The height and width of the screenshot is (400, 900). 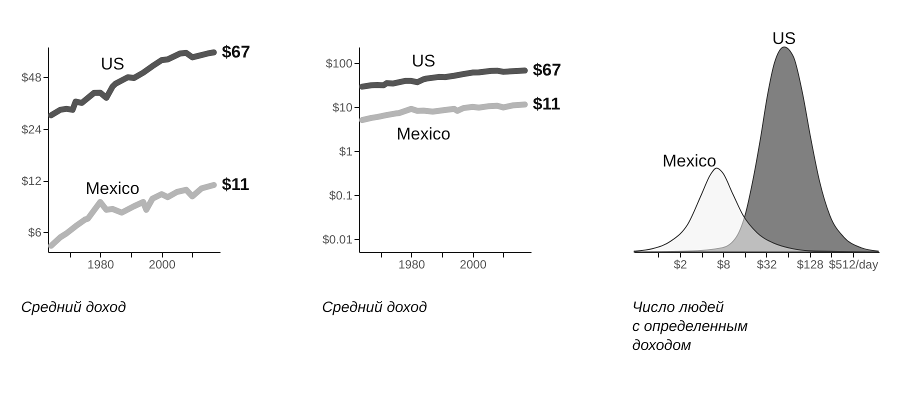 What do you see at coordinates (853, 265) in the screenshot?
I see `x-tick-label: $512/day` at bounding box center [853, 265].